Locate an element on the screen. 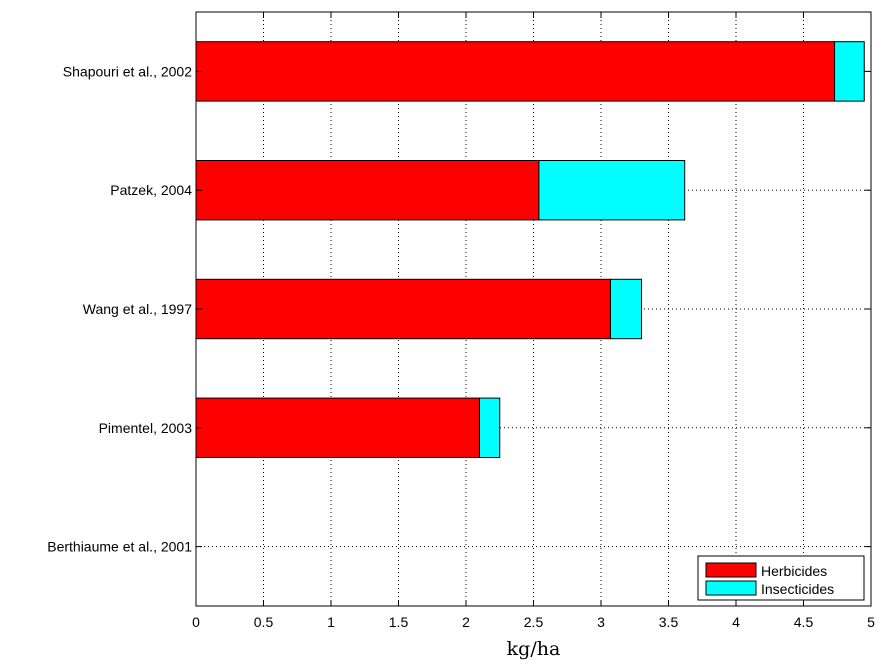 The height and width of the screenshot is (661, 878). x-tick-label: 1.5 is located at coordinates (399, 622).